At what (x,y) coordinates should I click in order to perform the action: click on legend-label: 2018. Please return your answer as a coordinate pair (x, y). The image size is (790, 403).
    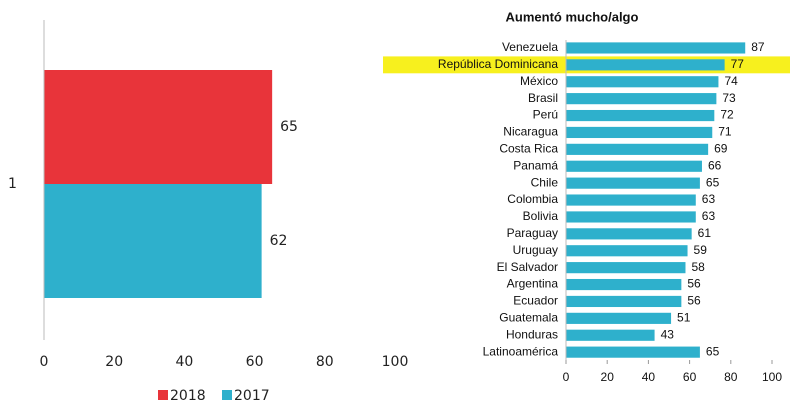
    Looking at the image, I should click on (188, 395).